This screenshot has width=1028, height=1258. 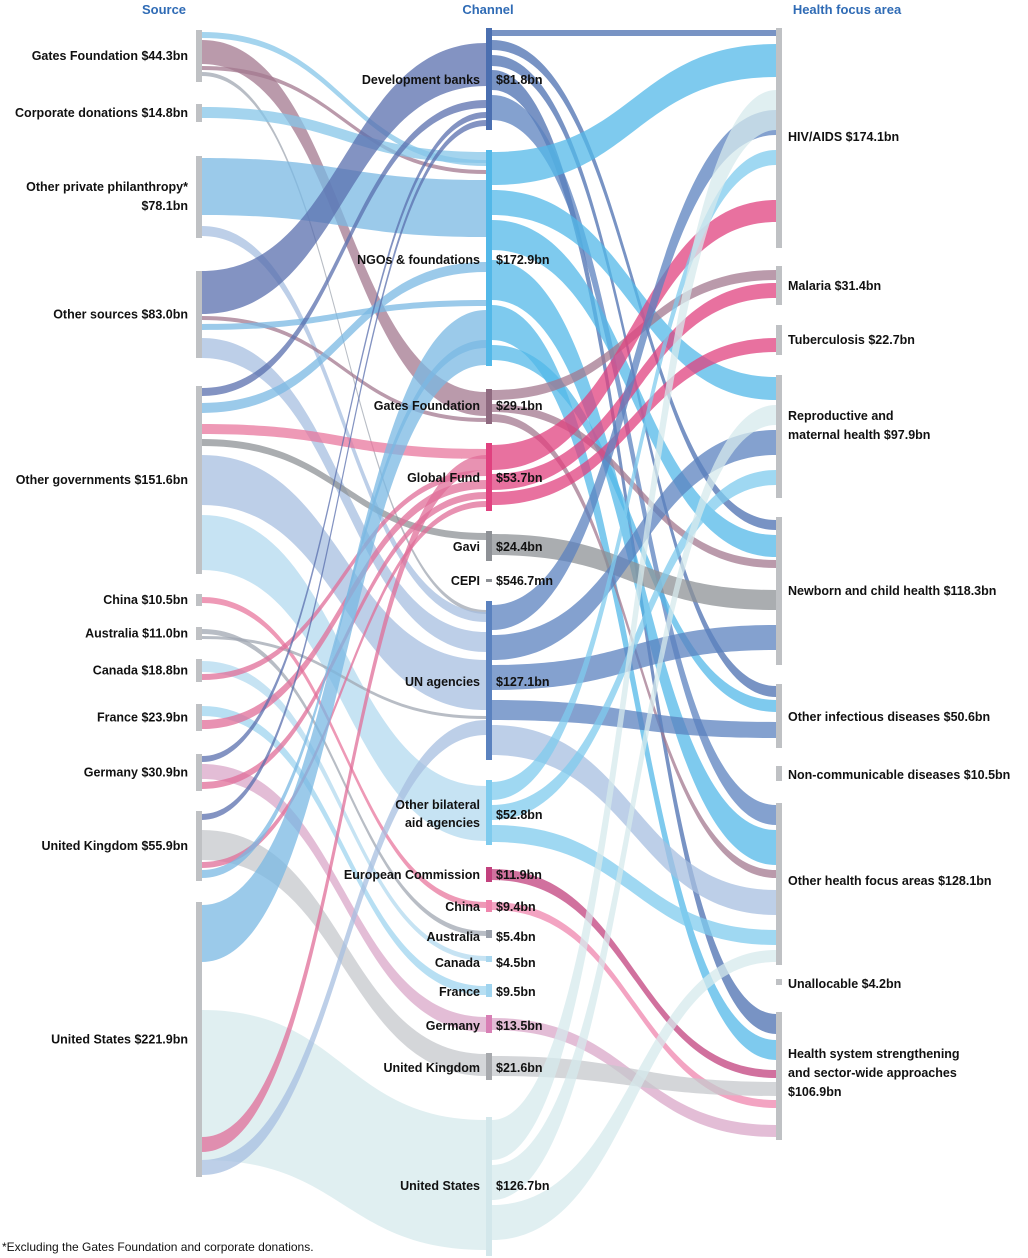 I want to click on focus-node-hss, so click(x=779, y=1076).